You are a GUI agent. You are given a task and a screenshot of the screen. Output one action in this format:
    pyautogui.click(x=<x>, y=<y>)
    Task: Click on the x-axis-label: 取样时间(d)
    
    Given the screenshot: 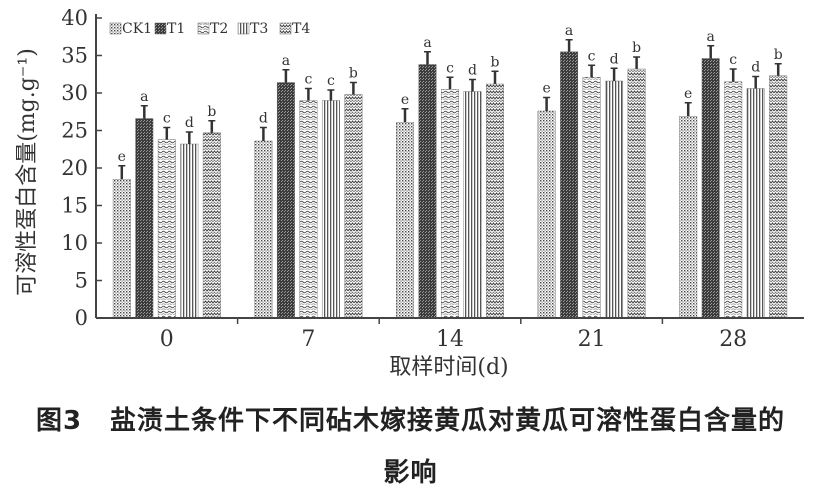 What is the action you would take?
    pyautogui.click(x=448, y=367)
    